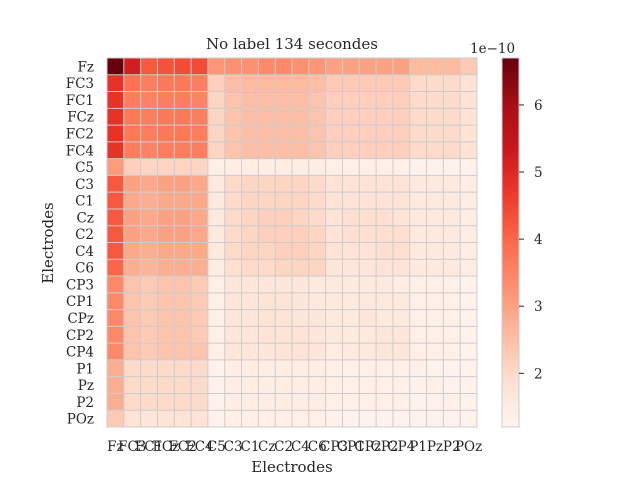 The height and width of the screenshot is (480, 640). Describe the element at coordinates (216, 217) in the screenshot. I see `heatmap-cell-Cz-C5` at that location.